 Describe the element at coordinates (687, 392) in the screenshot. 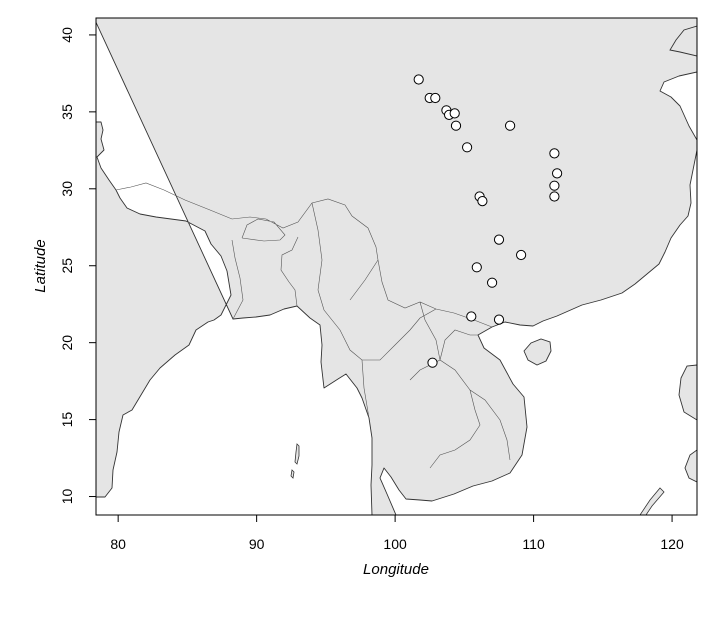

I see `eastern-island-edge` at that location.